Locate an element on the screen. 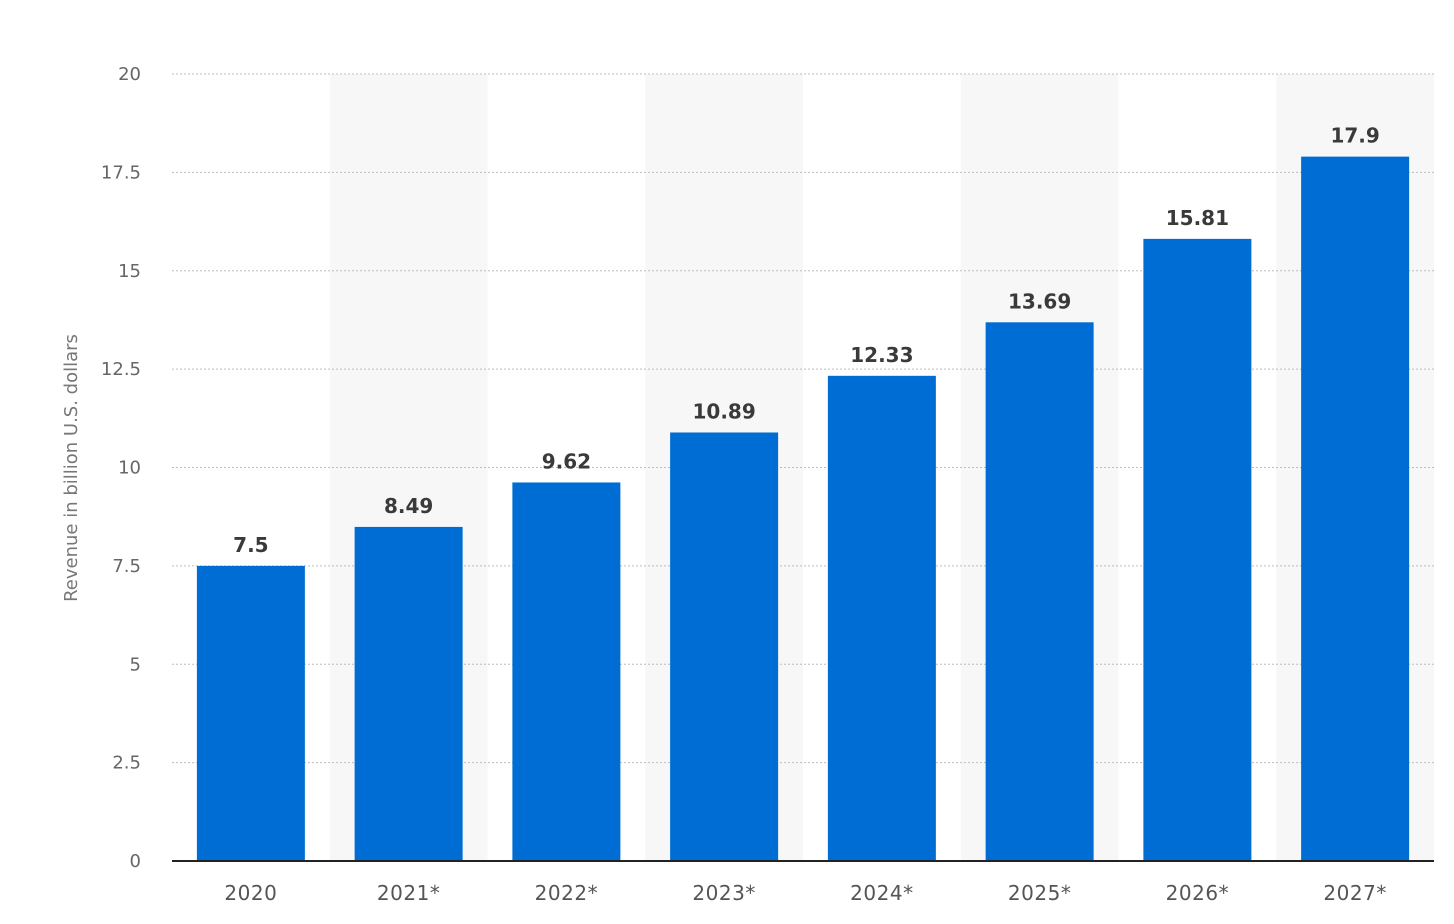 Image resolution: width=1454 pixels, height=924 pixels. x-tick-label: 2021* is located at coordinates (408, 893).